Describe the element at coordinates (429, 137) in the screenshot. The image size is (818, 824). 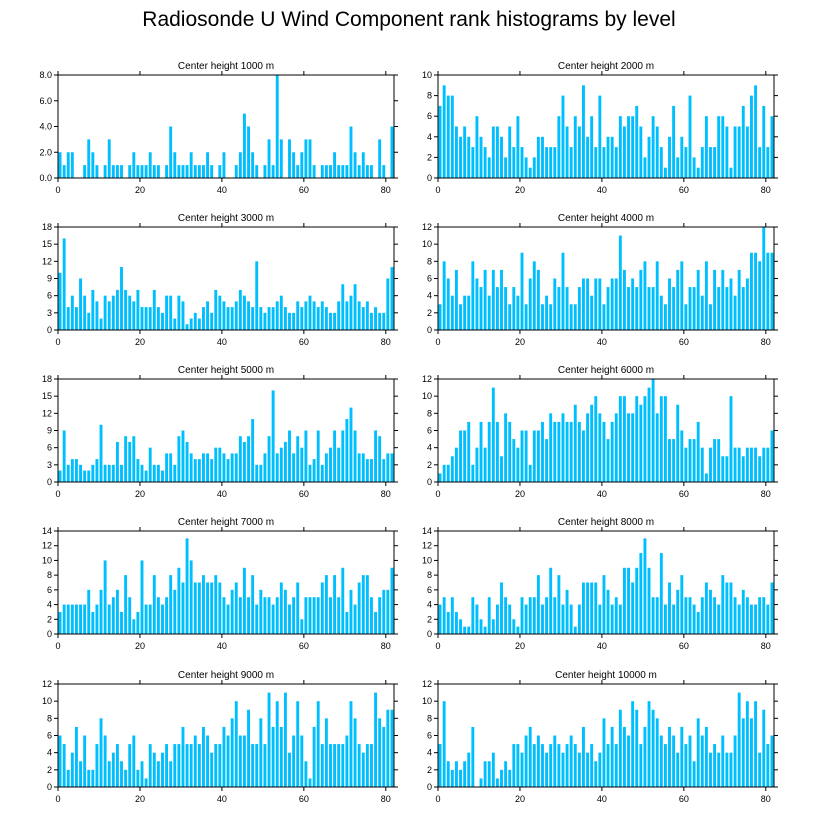
I see `y-tick-label: 4` at that location.